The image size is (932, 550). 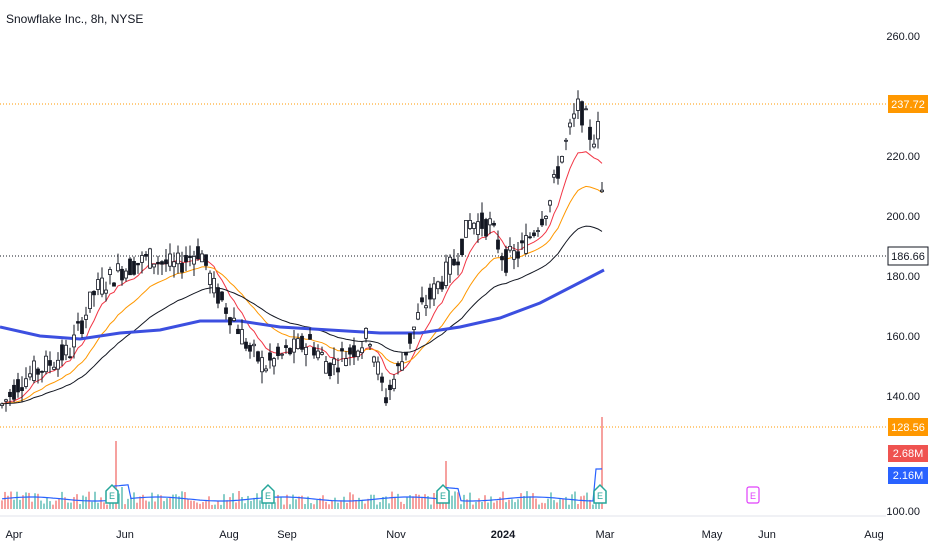 What do you see at coordinates (503, 535) in the screenshot?
I see `x-tick-label: 2024` at bounding box center [503, 535].